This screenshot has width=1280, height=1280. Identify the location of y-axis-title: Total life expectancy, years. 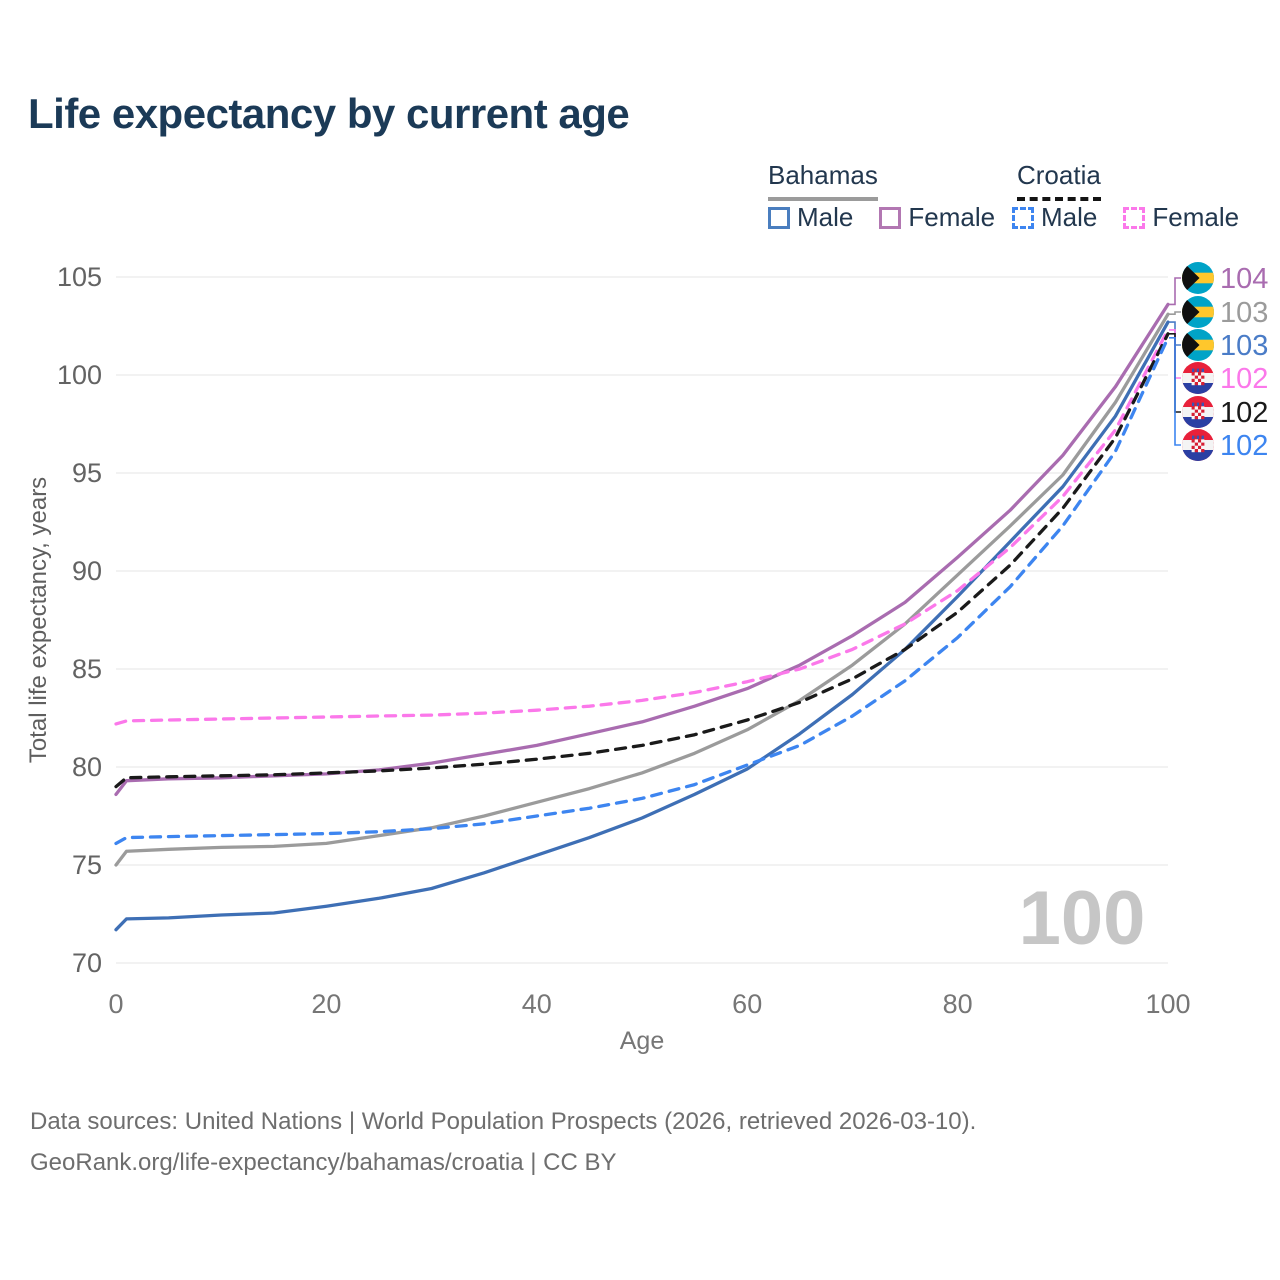
(38, 620).